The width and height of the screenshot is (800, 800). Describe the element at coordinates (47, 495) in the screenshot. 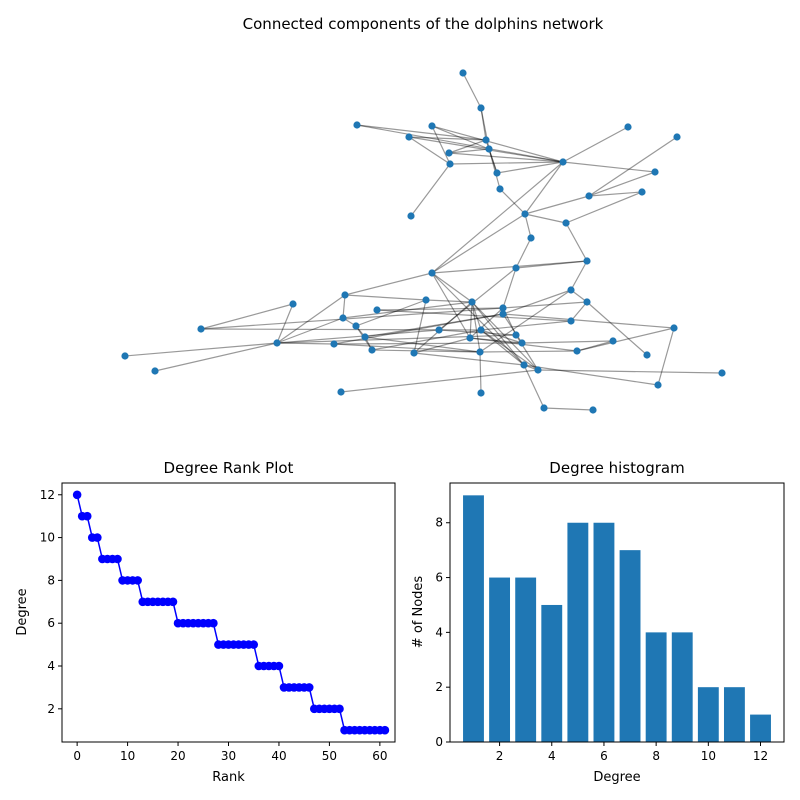

I see `rank-y-tick-label: 12` at that location.